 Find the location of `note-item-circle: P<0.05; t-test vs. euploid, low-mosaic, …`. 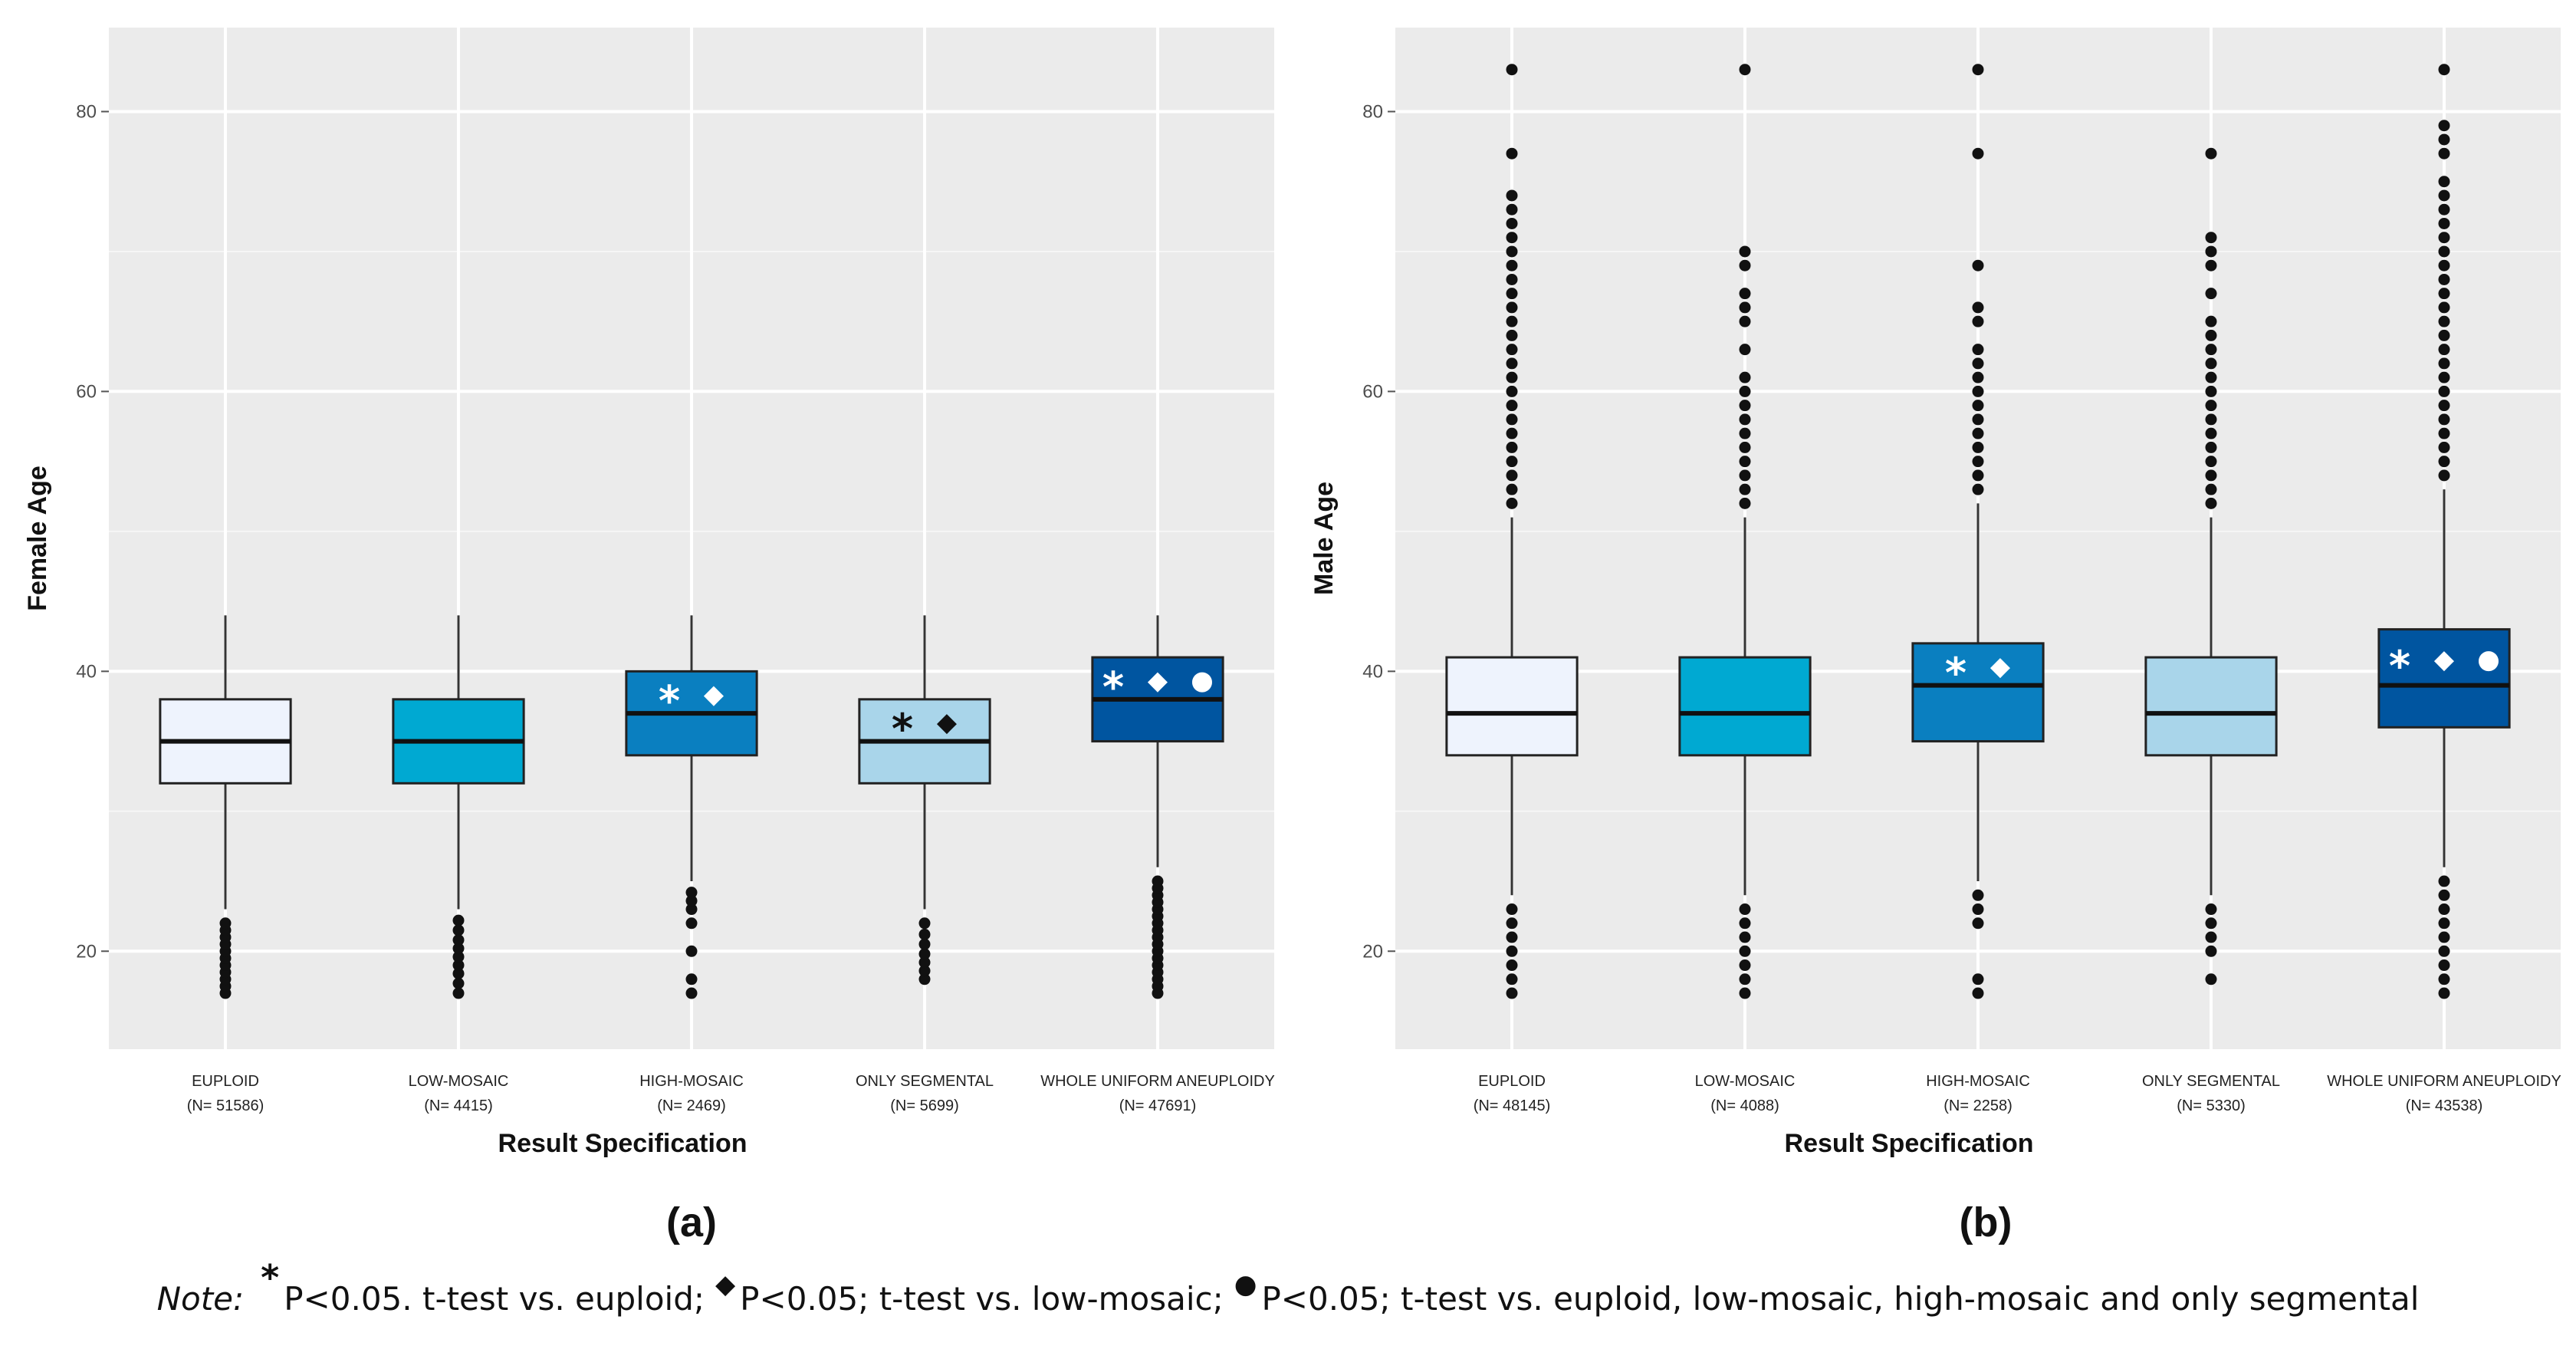

note-item-circle: P<0.05; t-test vs. euploid, low-mosaic, … is located at coordinates (1841, 1299).